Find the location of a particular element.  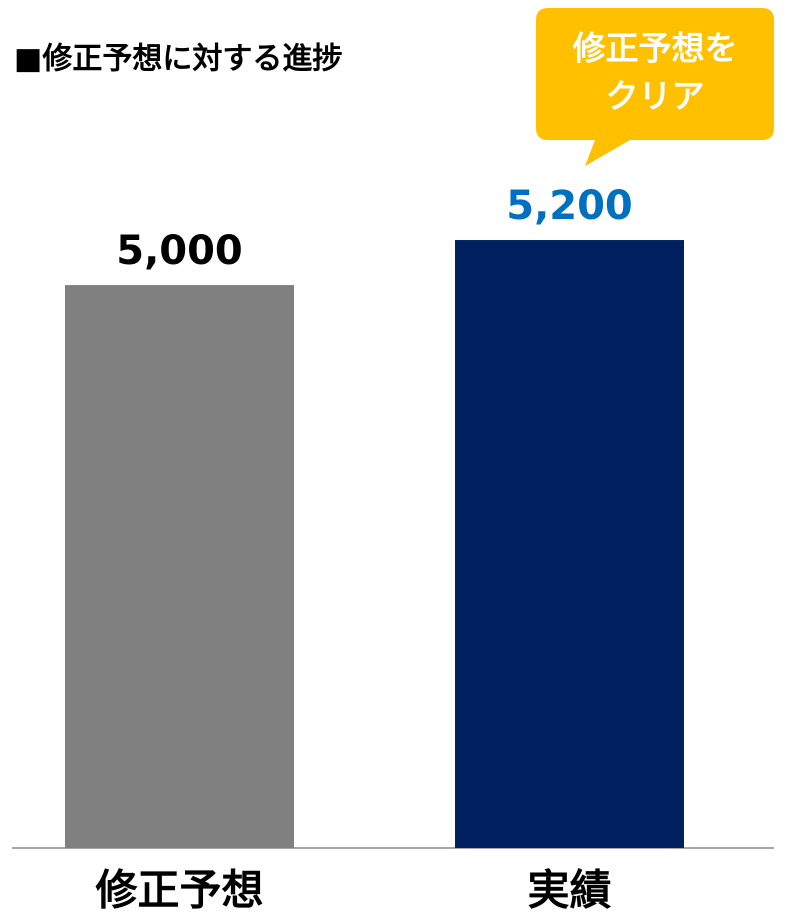

value-label: 5,000 is located at coordinates (179, 251).